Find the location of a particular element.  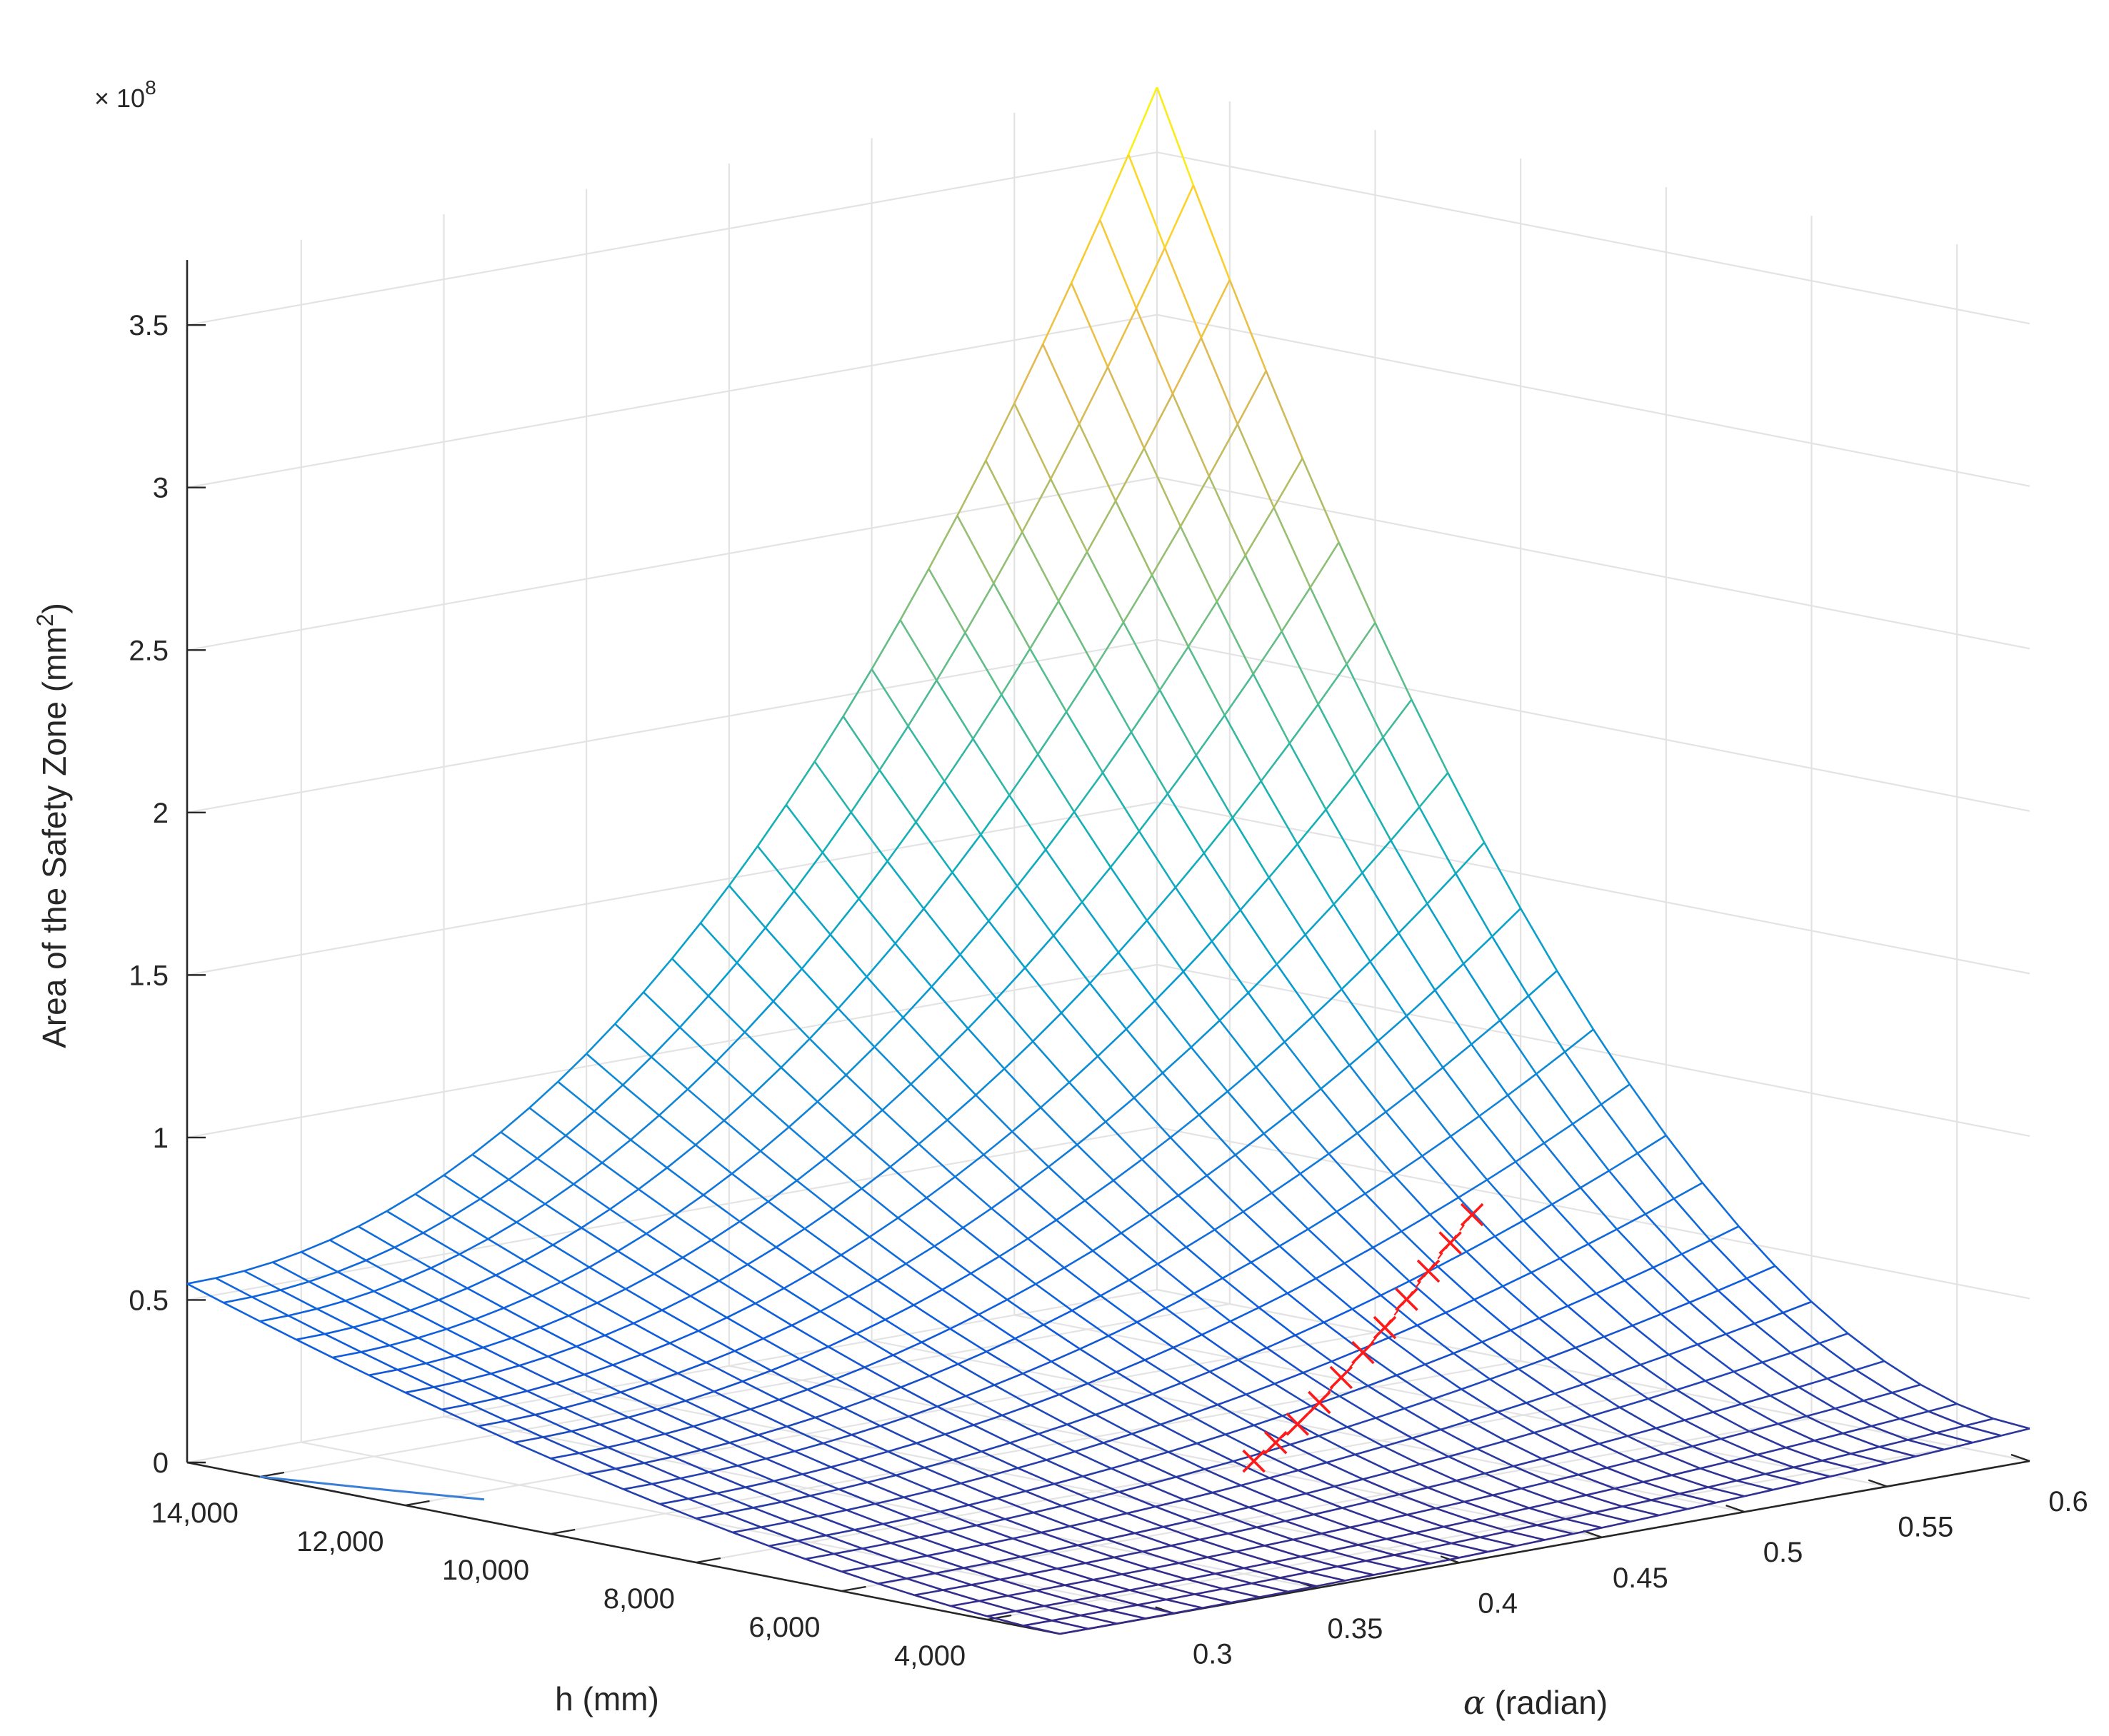

x-marker is located at coordinates (1385, 1327).